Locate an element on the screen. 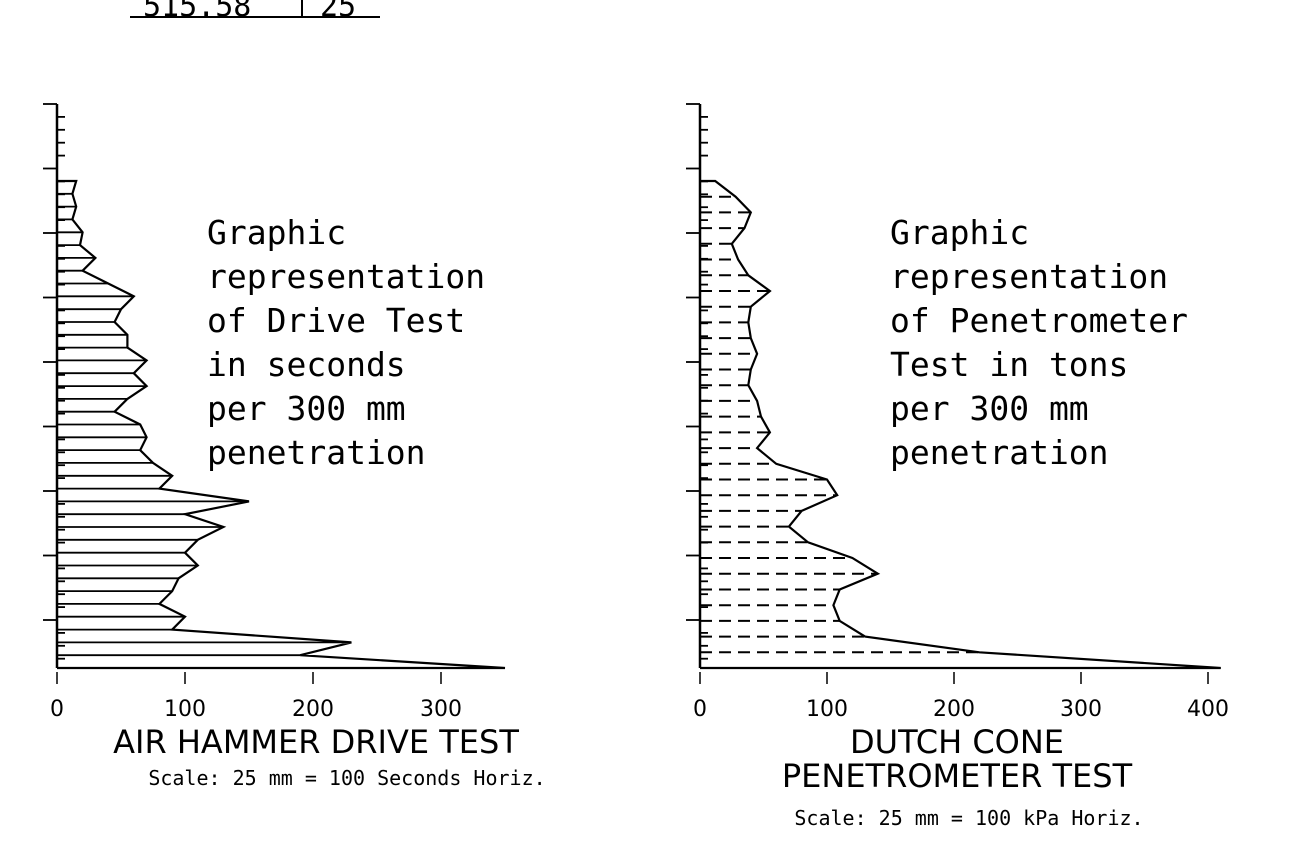 The width and height of the screenshot is (1313, 846). drive-x-tick-label: 100 is located at coordinates (185, 709).